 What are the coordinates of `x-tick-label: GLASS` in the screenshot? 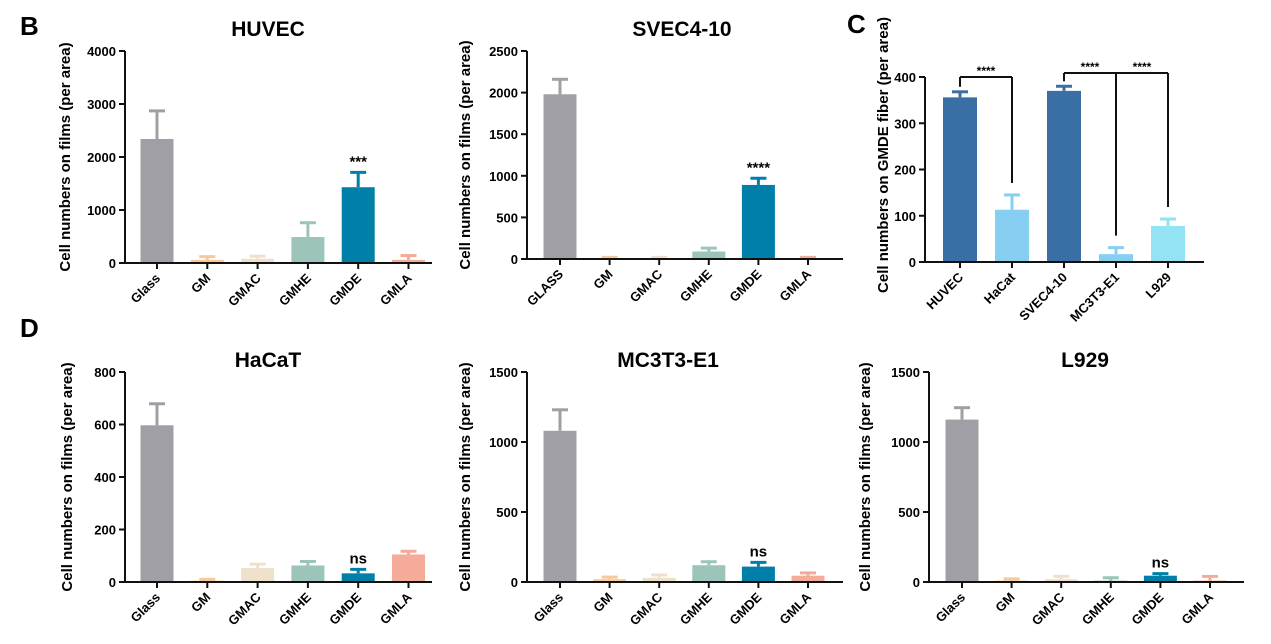 It's located at (545, 287).